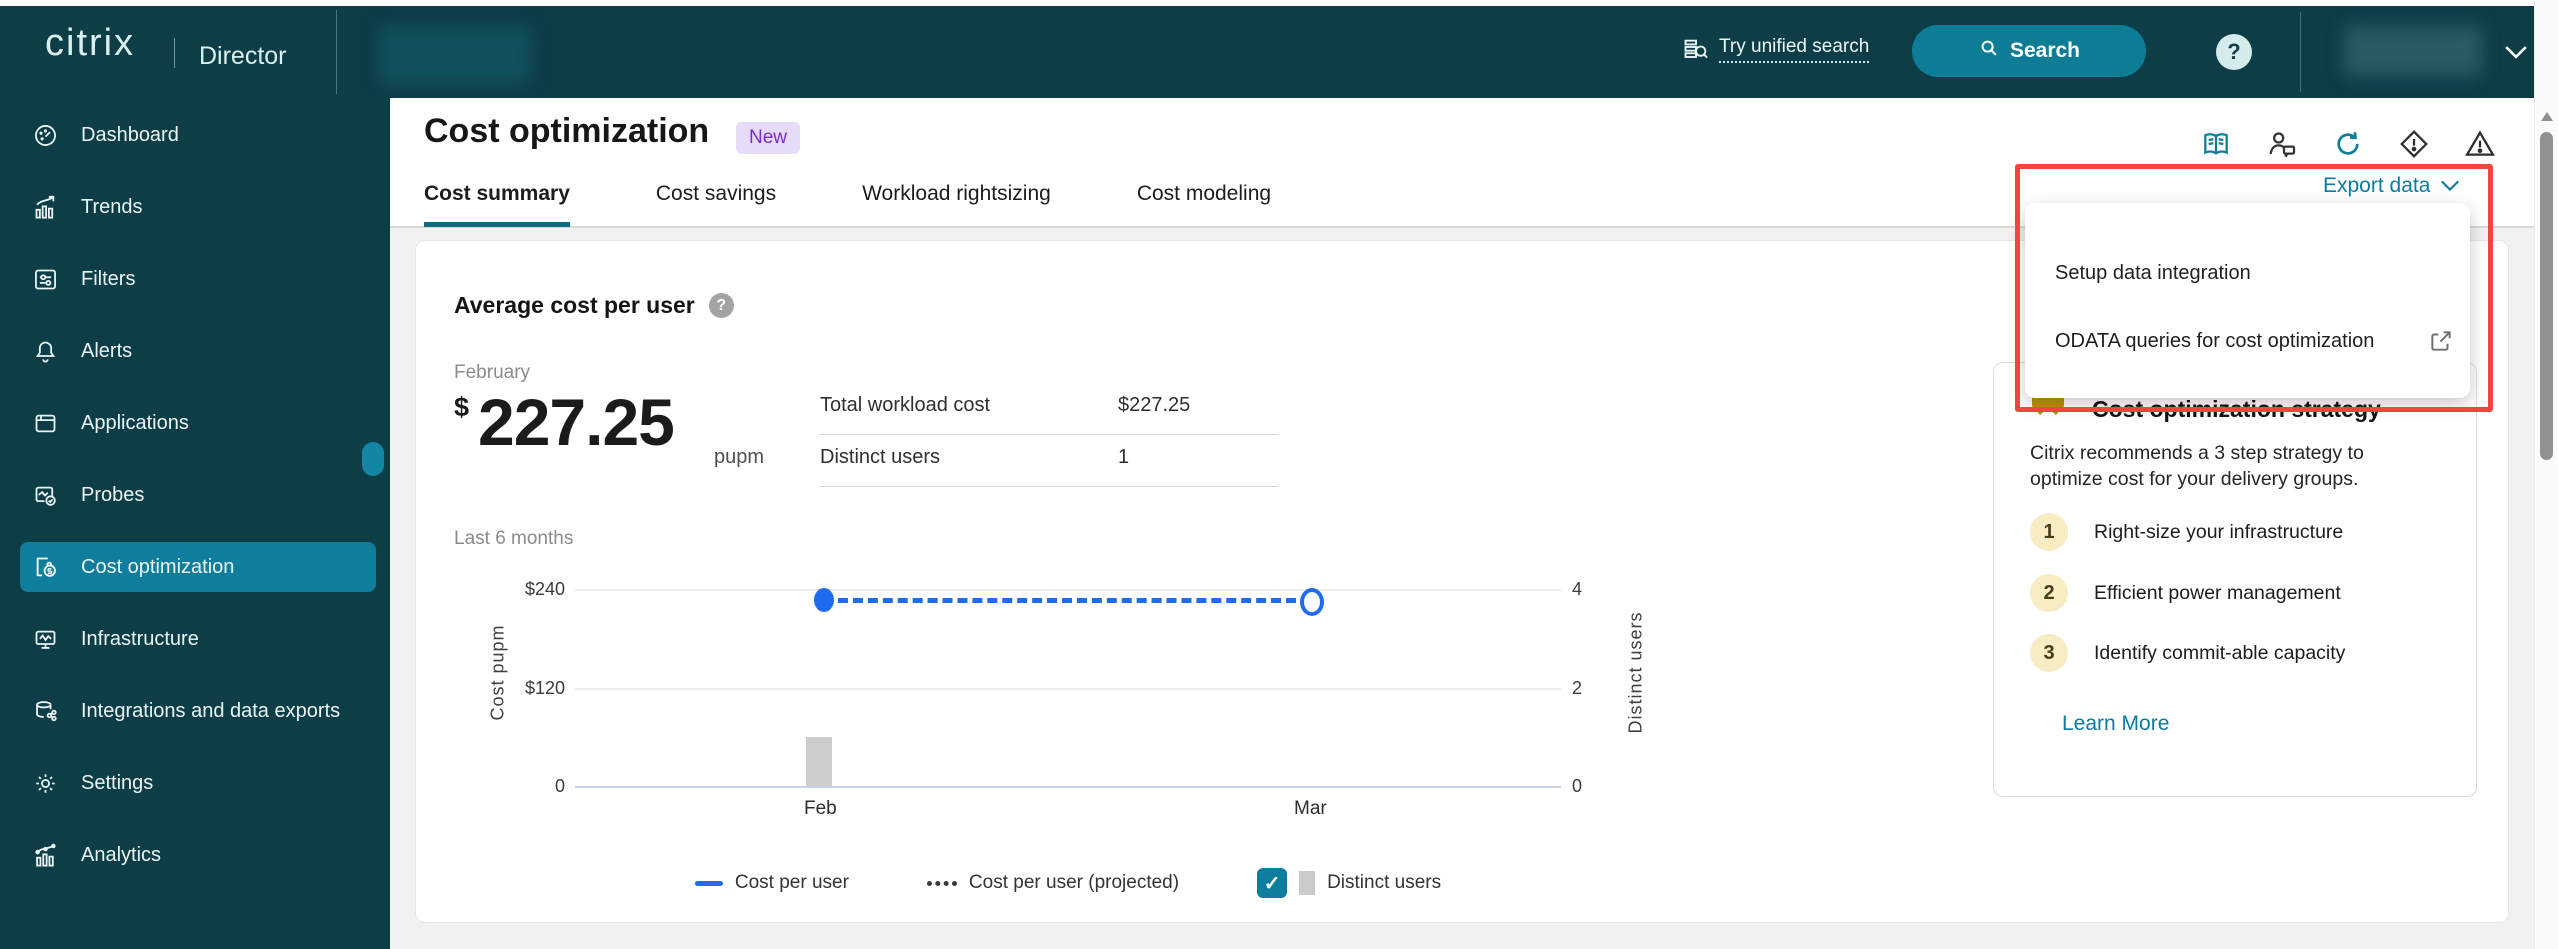 This screenshot has height=949, width=2558. Describe the element at coordinates (497, 672) in the screenshot. I see `left-axis-title: Cost pupm` at that location.